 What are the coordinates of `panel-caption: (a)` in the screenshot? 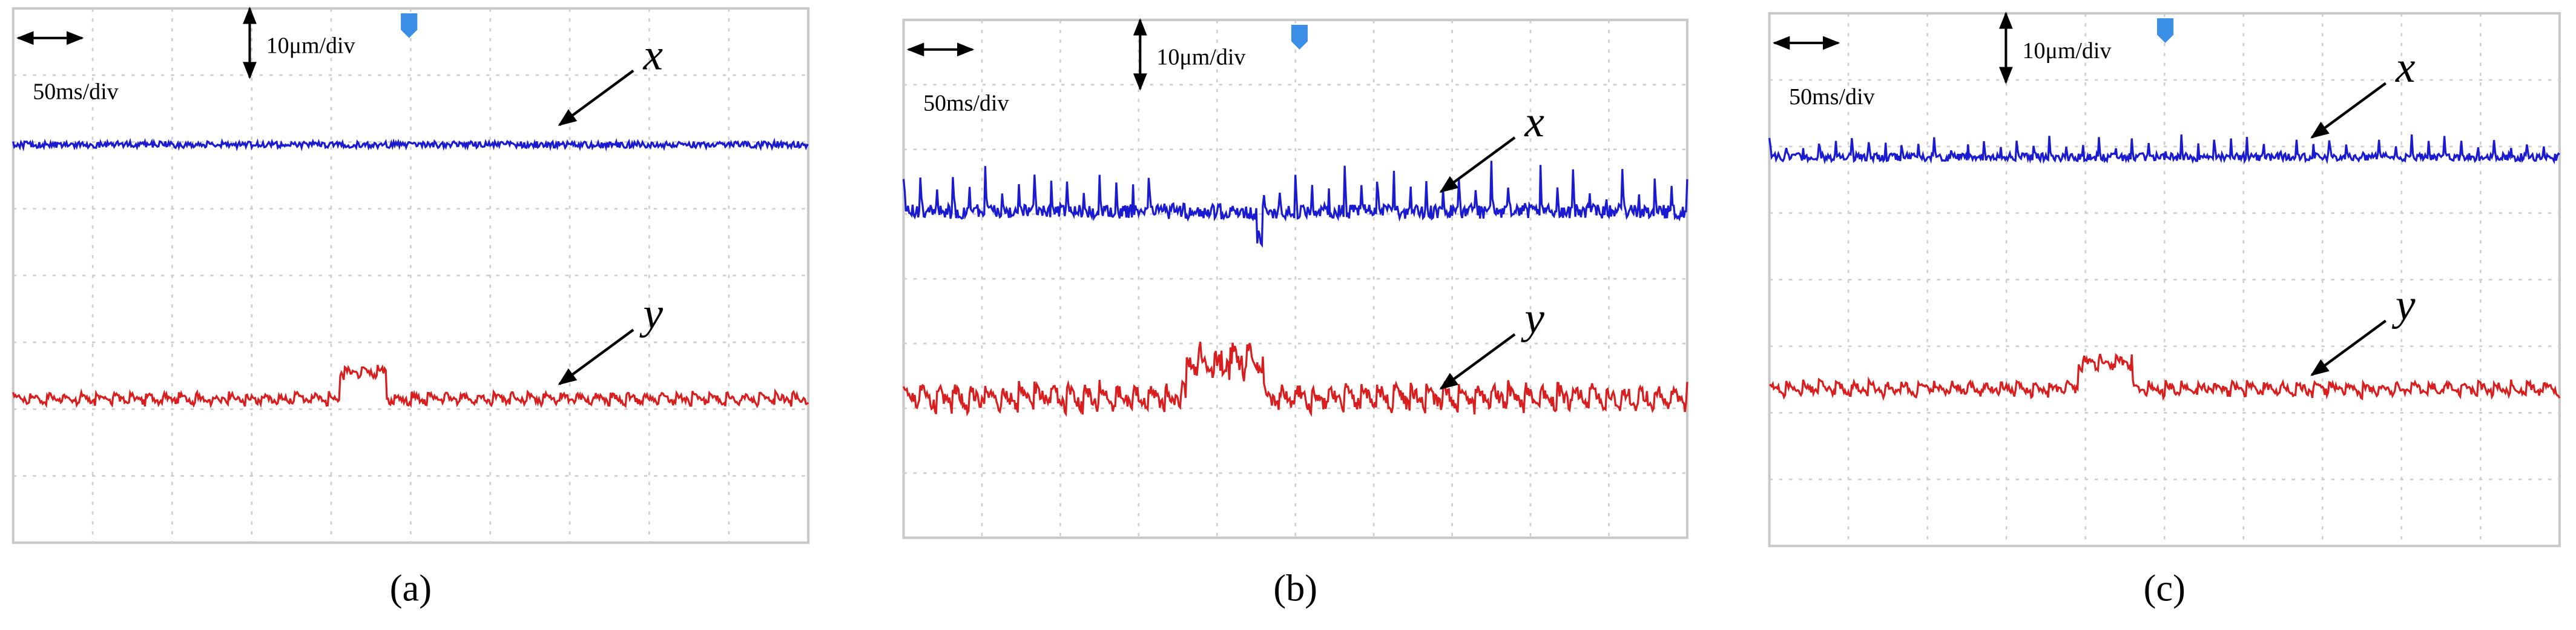 It's located at (411, 588).